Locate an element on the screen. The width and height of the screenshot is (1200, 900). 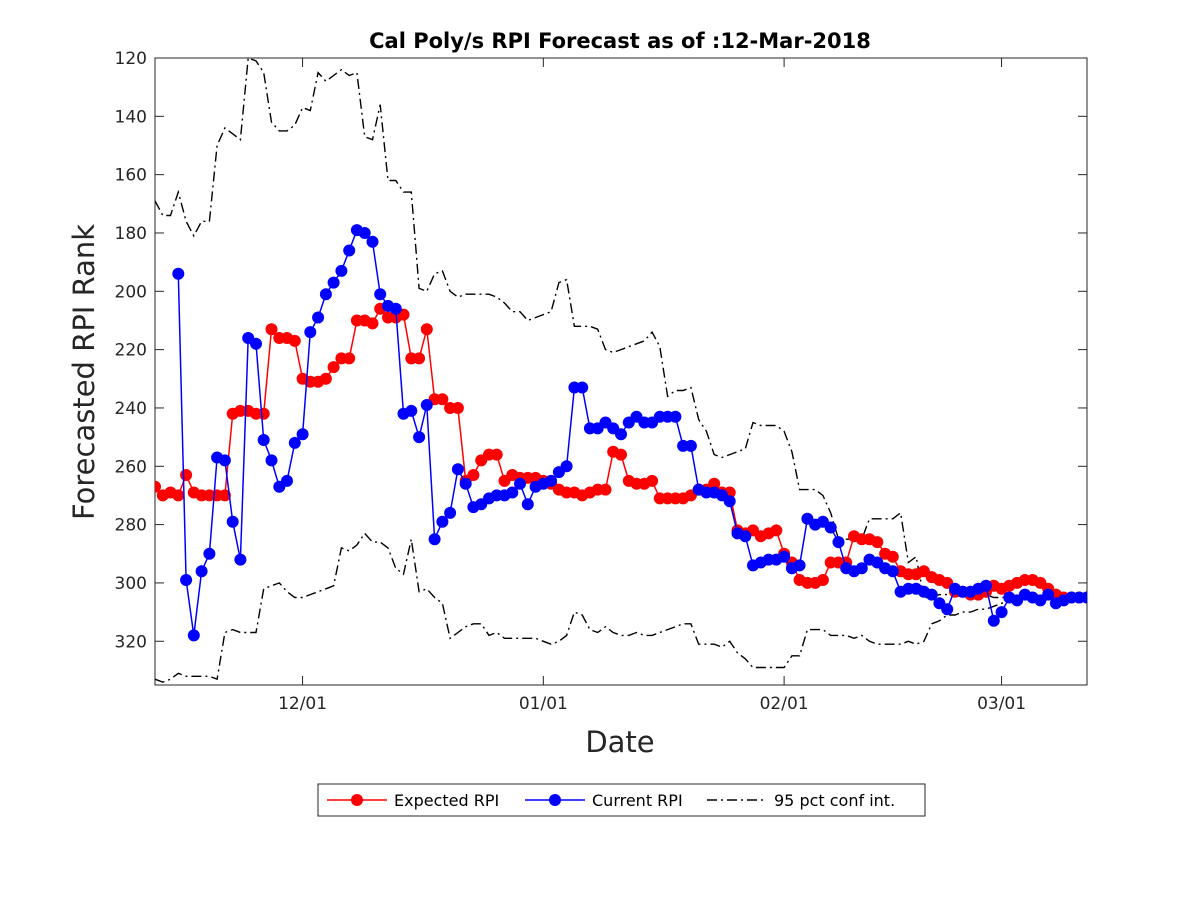
y-tick-label: 120 is located at coordinates (131, 59).